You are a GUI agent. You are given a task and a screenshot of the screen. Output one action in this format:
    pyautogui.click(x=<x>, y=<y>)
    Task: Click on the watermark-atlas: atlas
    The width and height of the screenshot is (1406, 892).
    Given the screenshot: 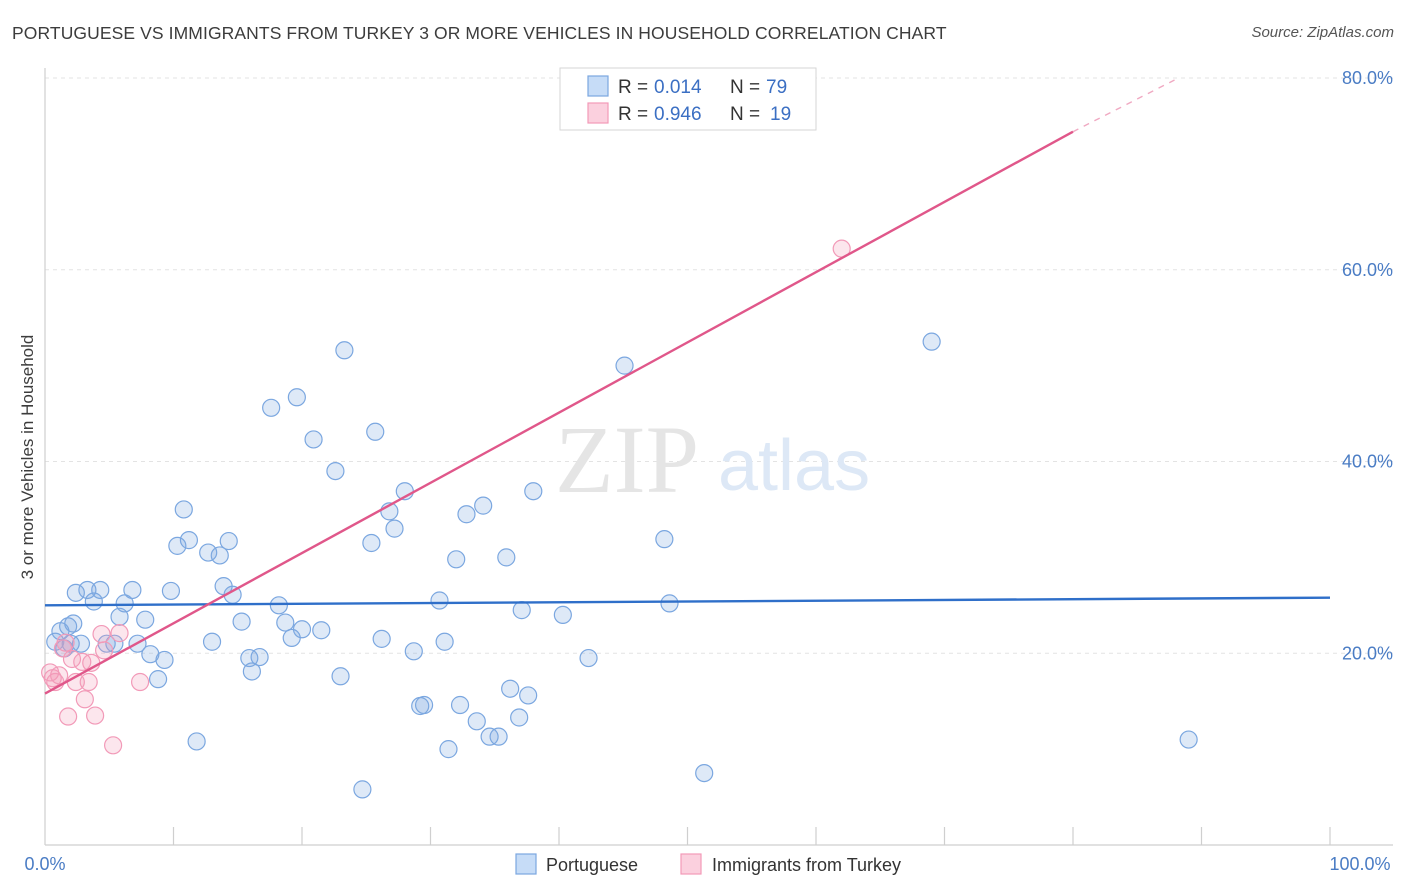 What is the action you would take?
    pyautogui.click(x=794, y=466)
    